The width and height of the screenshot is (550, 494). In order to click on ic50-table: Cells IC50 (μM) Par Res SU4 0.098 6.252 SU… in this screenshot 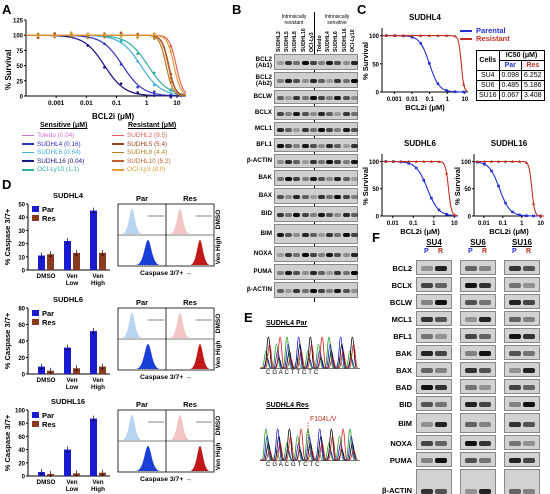, I will do `click(510, 75)`.